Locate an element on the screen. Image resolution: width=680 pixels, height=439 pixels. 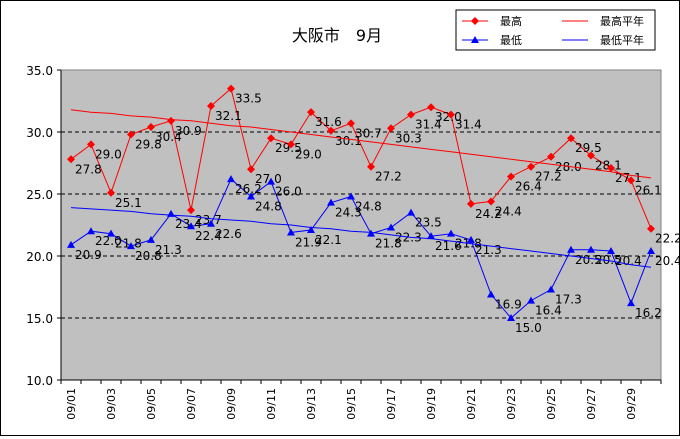
data-label: 33.5 is located at coordinates (248, 99).